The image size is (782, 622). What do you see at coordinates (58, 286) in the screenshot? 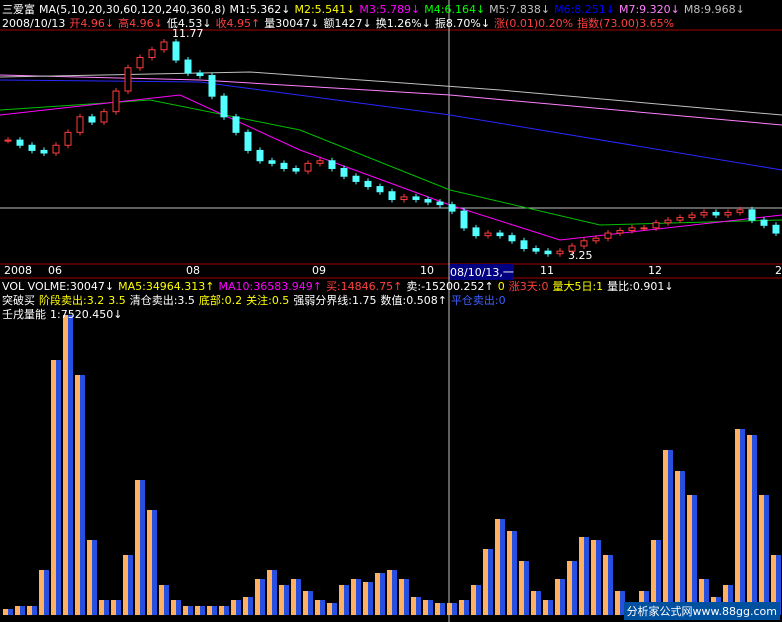
I see `text-segment: VOL VOLME:30047↓` at bounding box center [58, 286].